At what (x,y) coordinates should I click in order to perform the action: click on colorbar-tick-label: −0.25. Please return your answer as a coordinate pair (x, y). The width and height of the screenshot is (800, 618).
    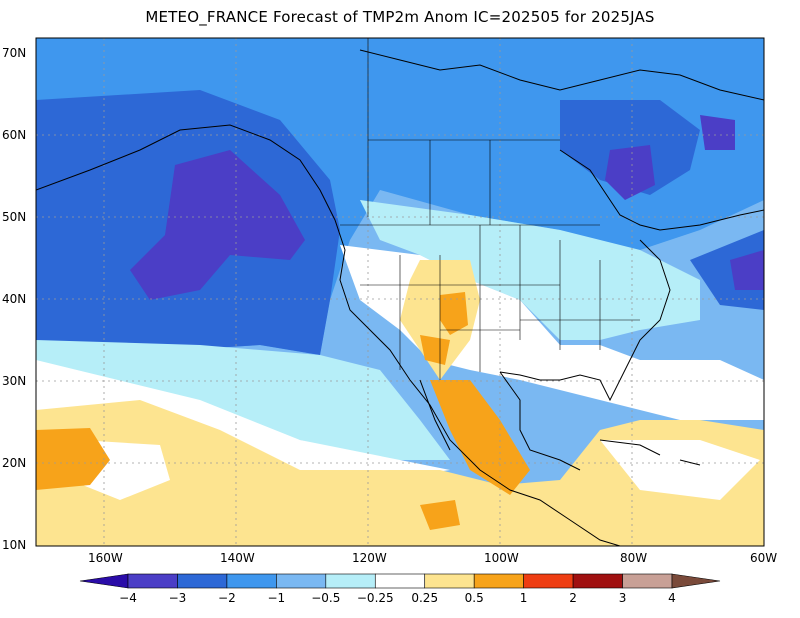
    Looking at the image, I should click on (375, 598).